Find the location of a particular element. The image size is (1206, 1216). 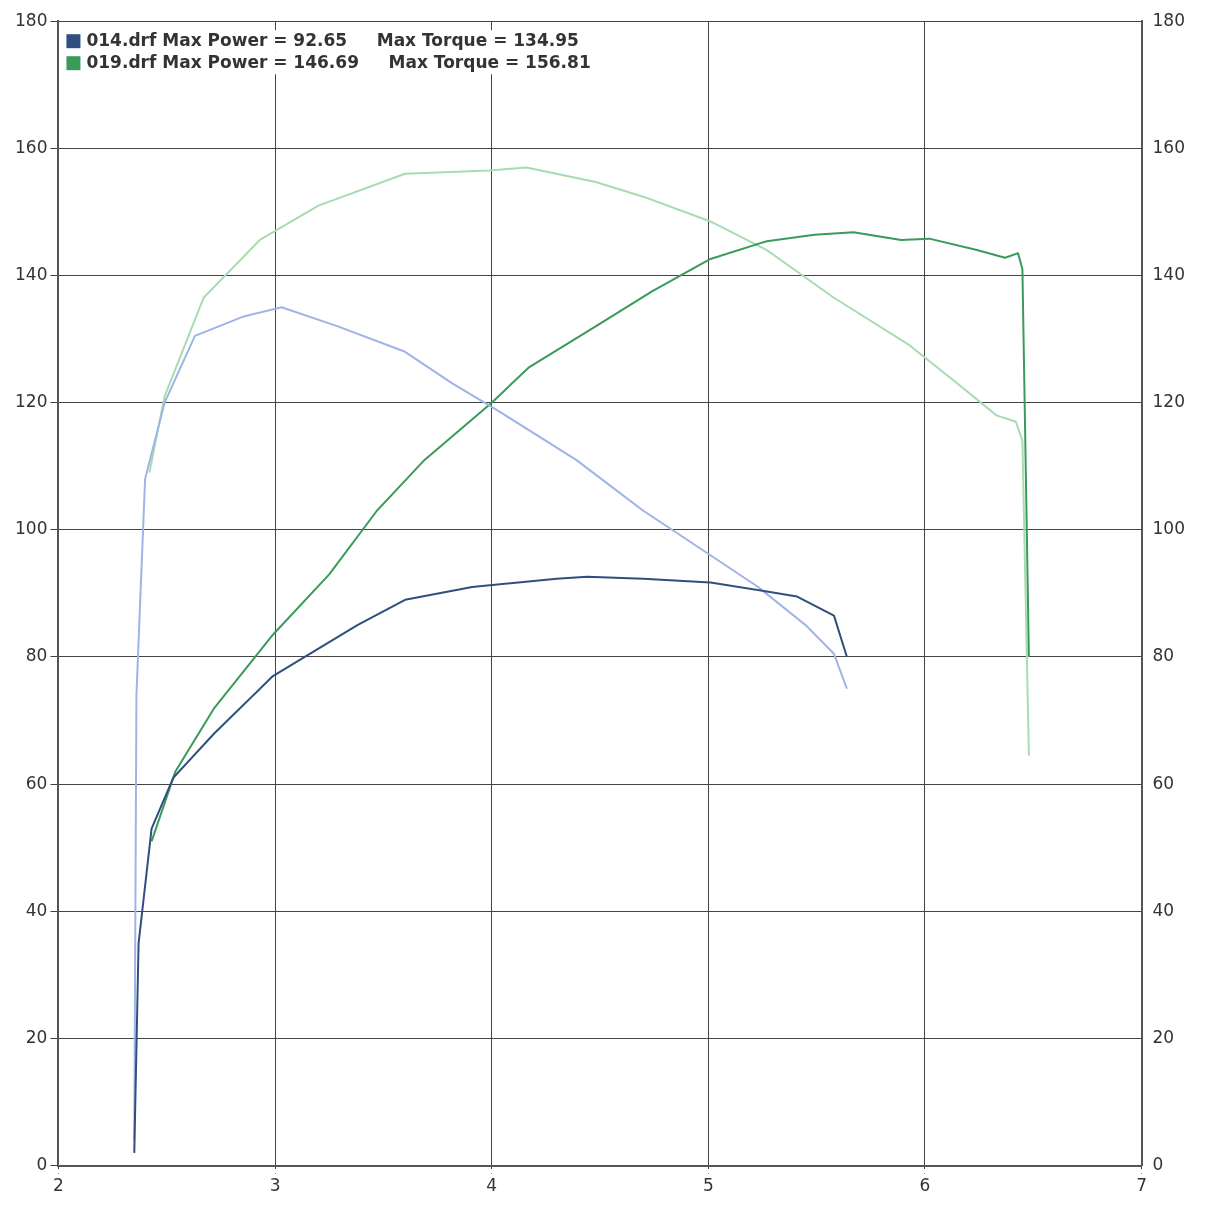

legend-label: 019.drf Max Power = 146.69 Max Torque = 156.81 is located at coordinates (338, 61).